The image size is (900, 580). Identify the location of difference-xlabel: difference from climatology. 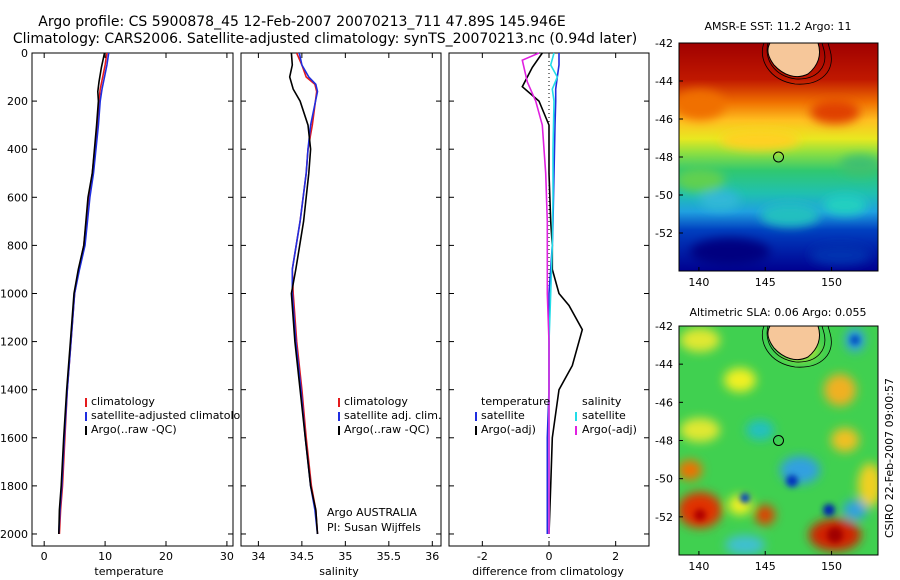
(548, 571).